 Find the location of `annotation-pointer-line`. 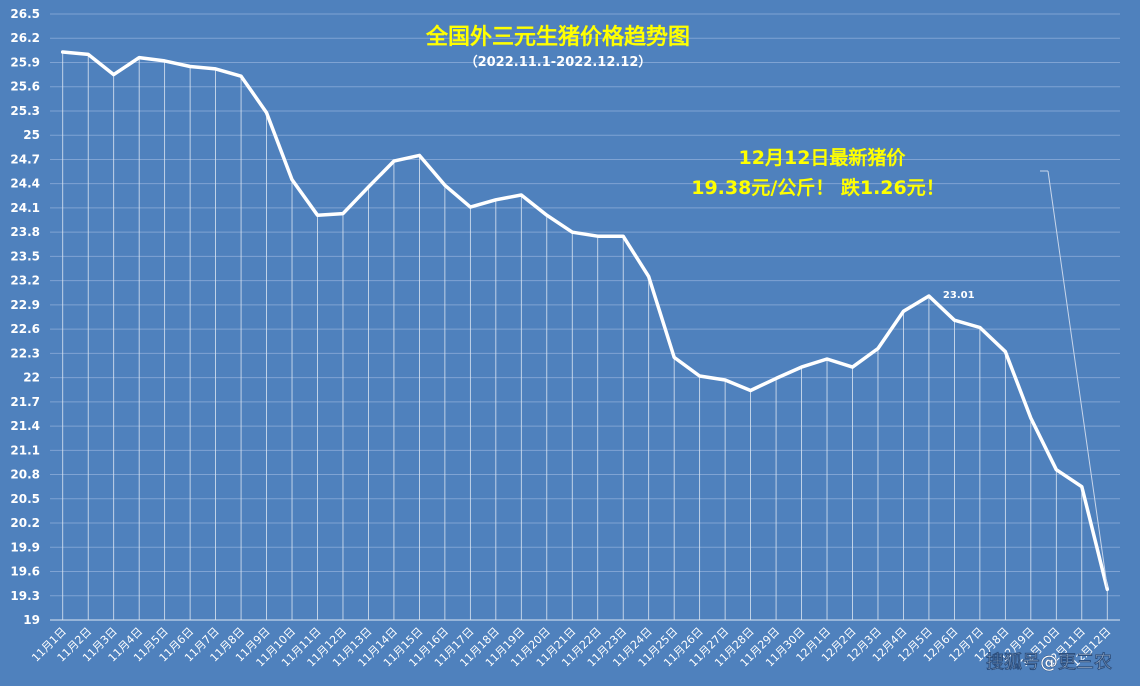

annotation-pointer-line is located at coordinates (1077, 379).